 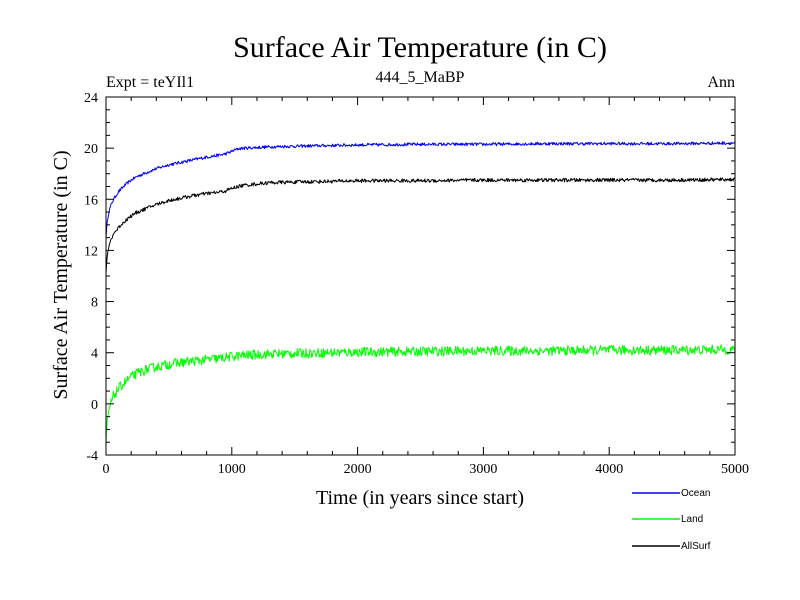 I want to click on y-tick-label: 12, so click(x=91, y=251).